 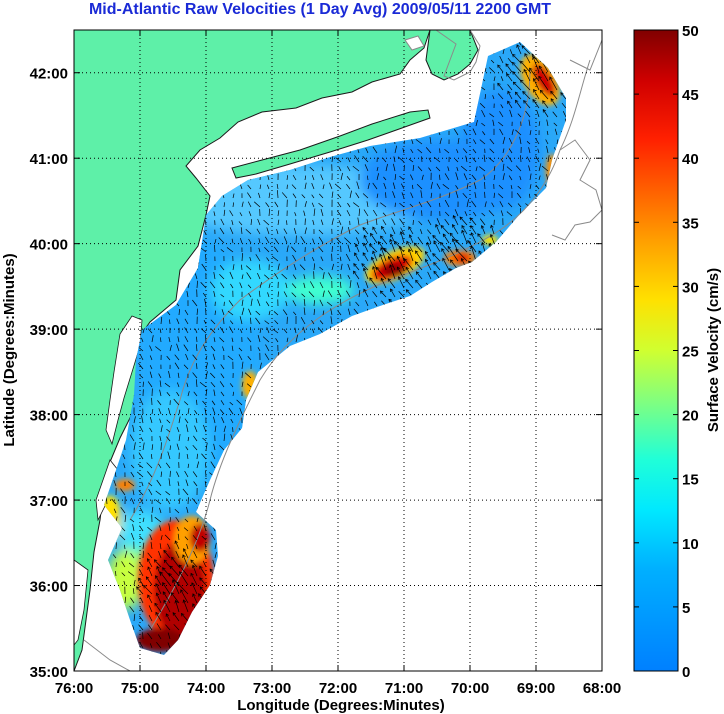 I want to click on colorbar-tick-label: 35, so click(x=690, y=223).